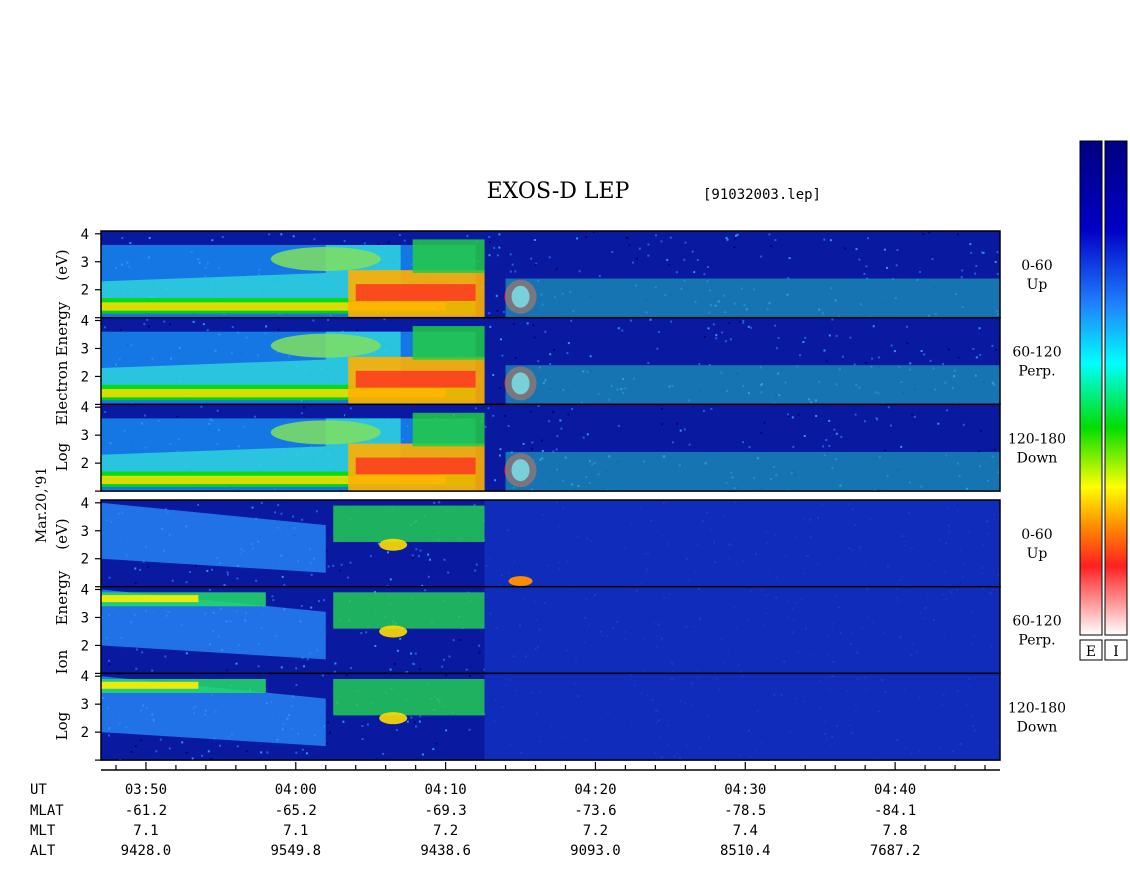  I want to click on orbit-cell-alt: 9438.6, so click(445, 851).